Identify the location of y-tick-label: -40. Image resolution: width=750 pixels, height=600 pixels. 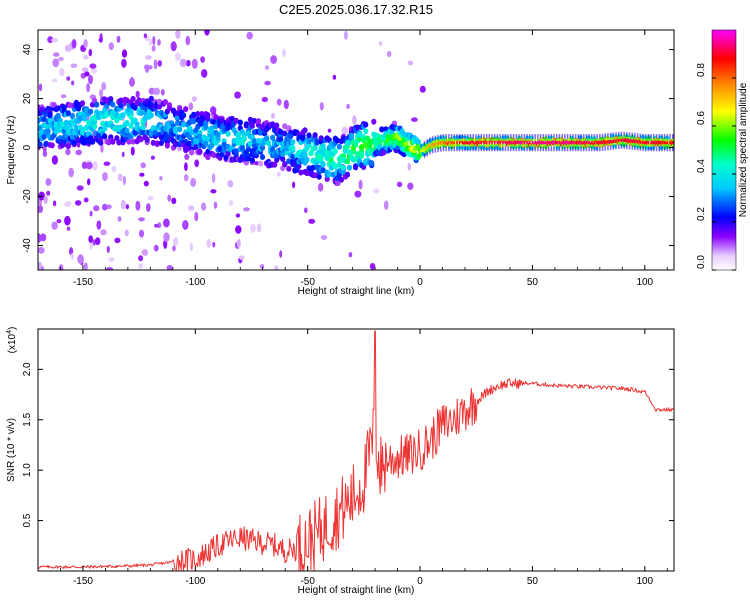
(27, 245).